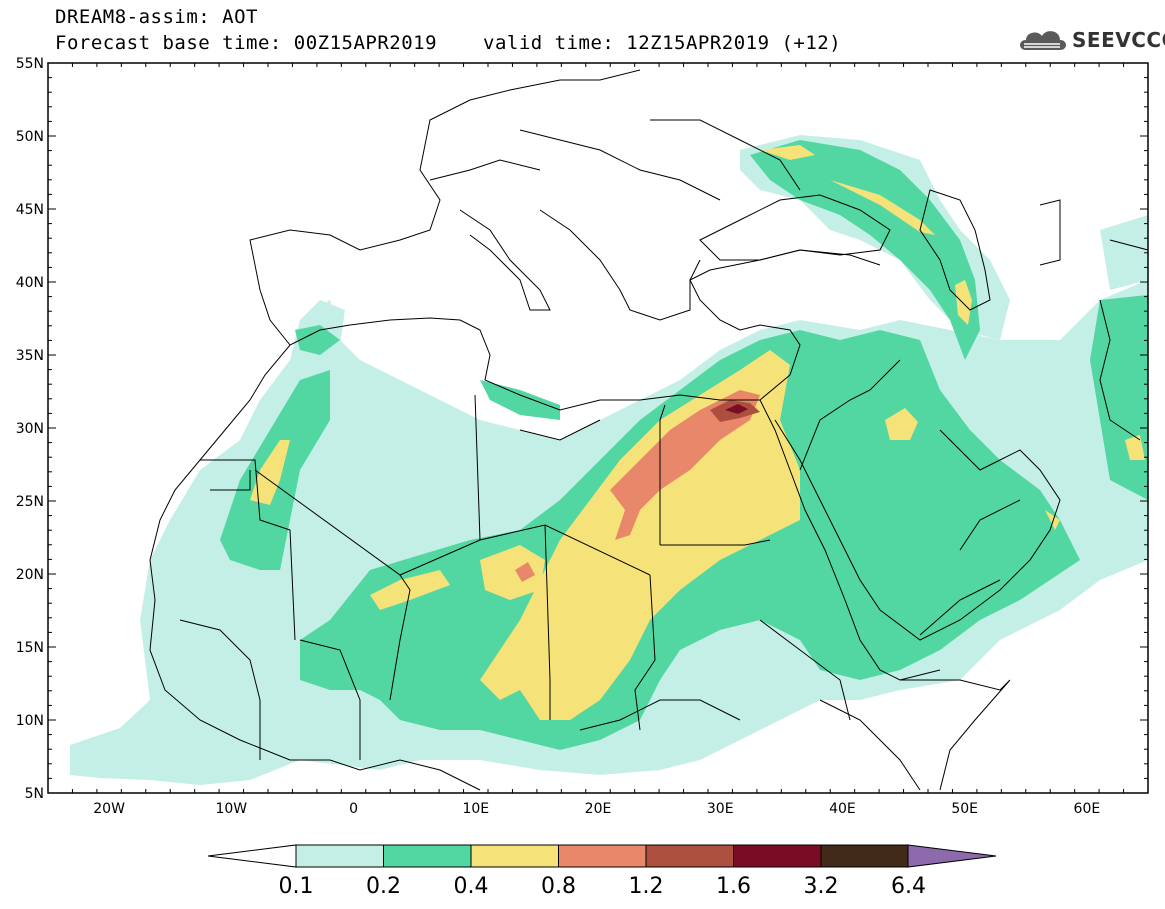 The width and height of the screenshot is (1165, 909). What do you see at coordinates (246, 43) in the screenshot?
I see `forecast-base-time: Forecast base time: 00Z15APR2019` at bounding box center [246, 43].